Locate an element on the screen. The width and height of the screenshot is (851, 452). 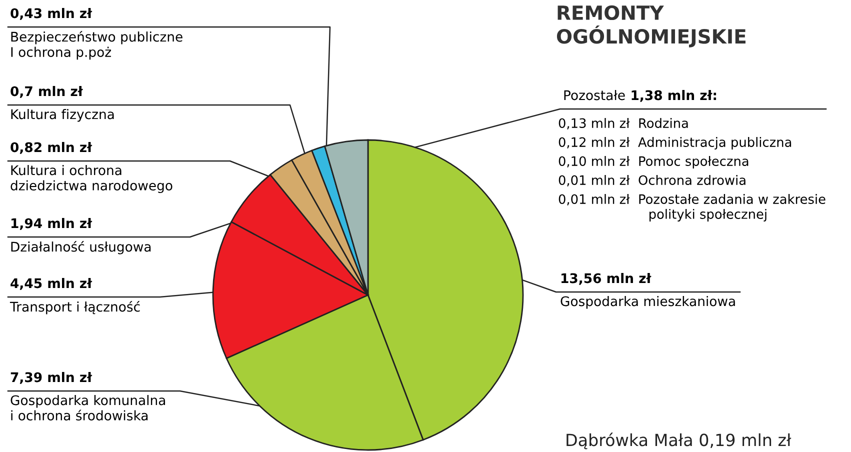
data-label: 0,7 mln zł is located at coordinates (47, 92).